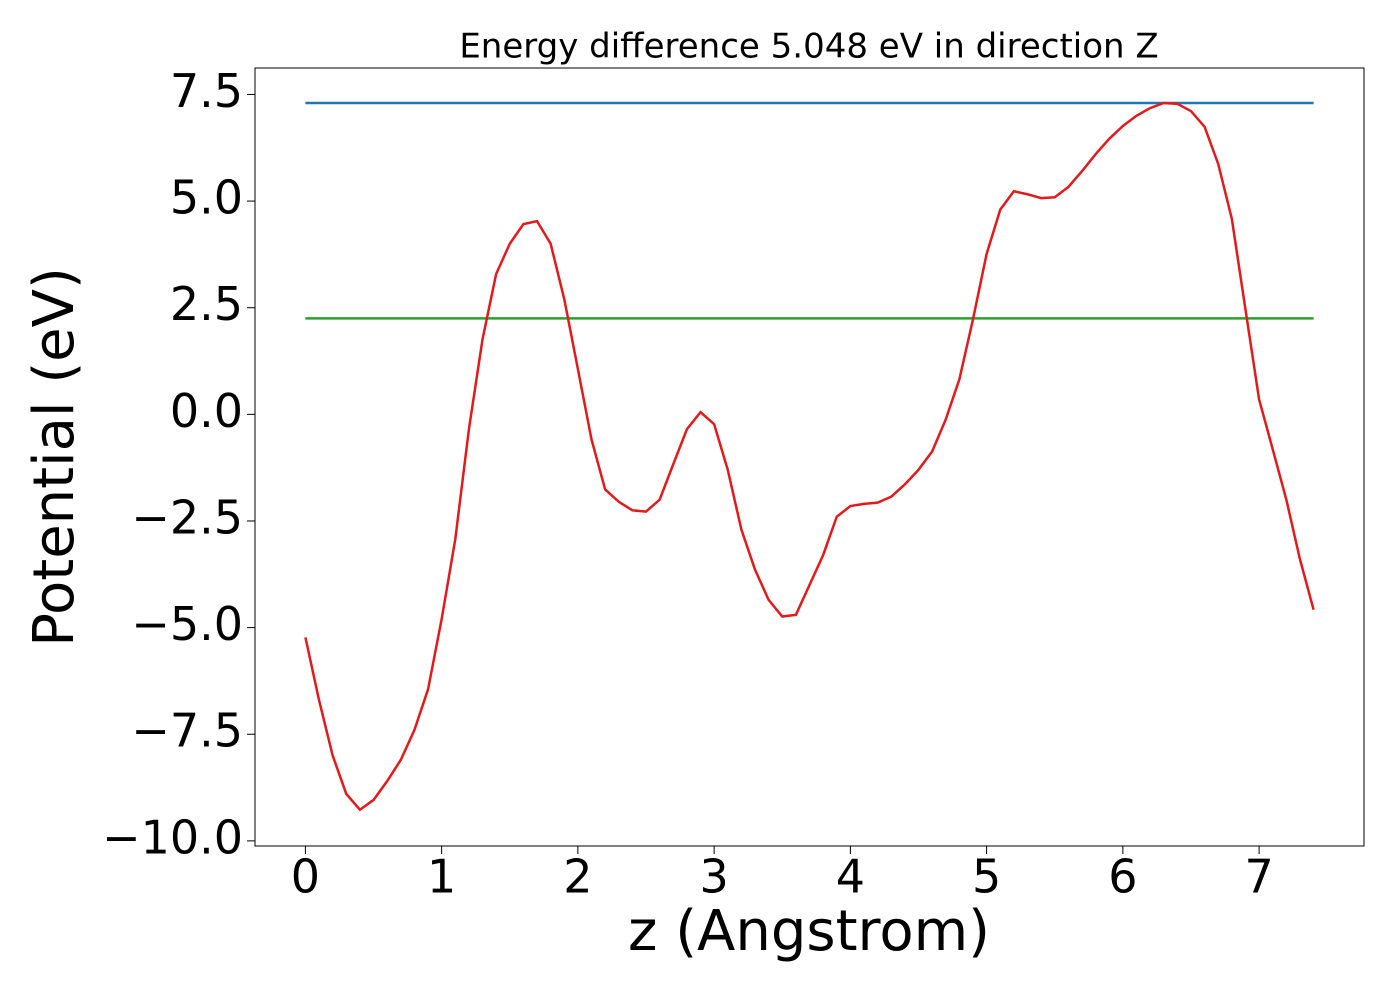 This screenshot has width=1400, height=1000. Describe the element at coordinates (206, 91) in the screenshot. I see `y-tick-label: 7.5` at that location.